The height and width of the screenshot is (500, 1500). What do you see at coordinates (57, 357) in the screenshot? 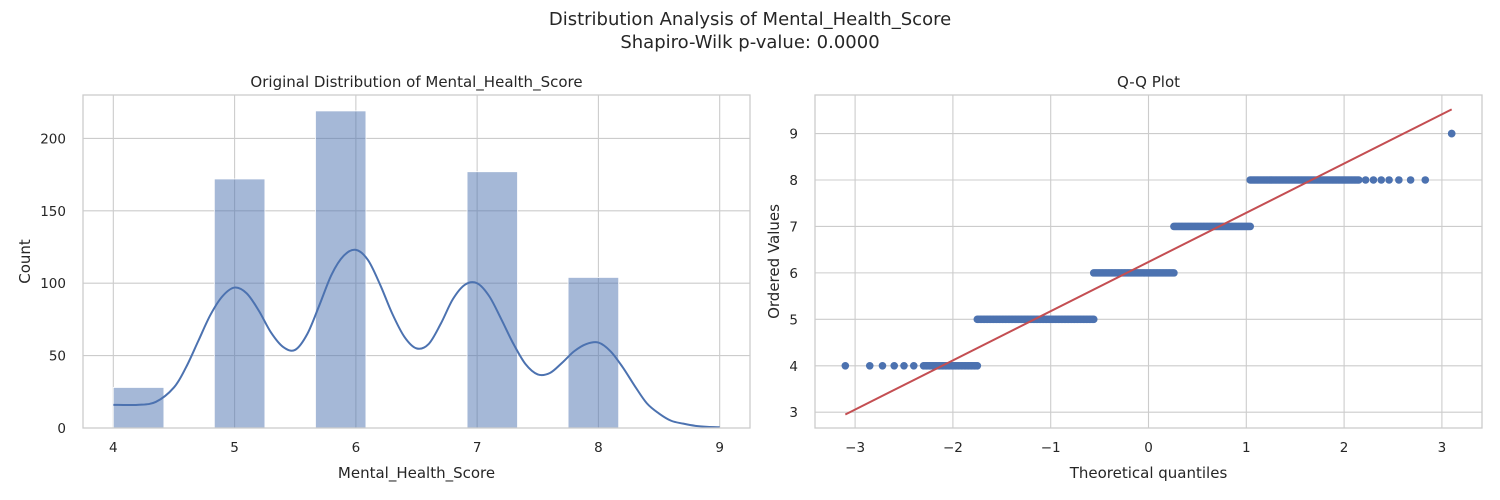
I see `histogram-y-tick-label: 50` at bounding box center [57, 357].